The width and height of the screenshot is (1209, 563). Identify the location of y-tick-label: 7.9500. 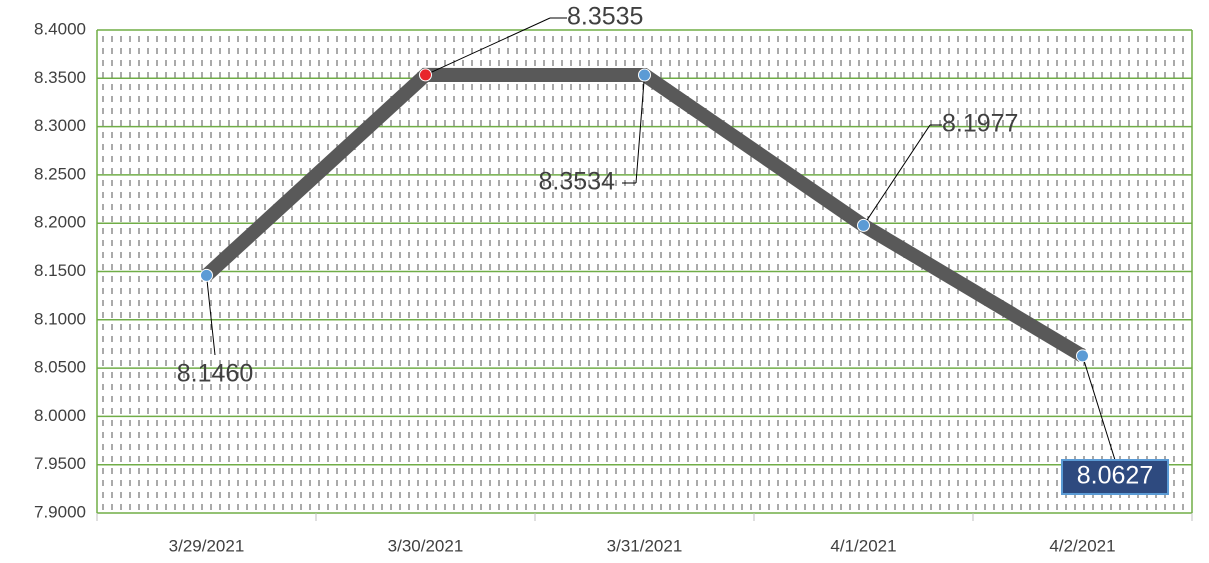
(60, 463).